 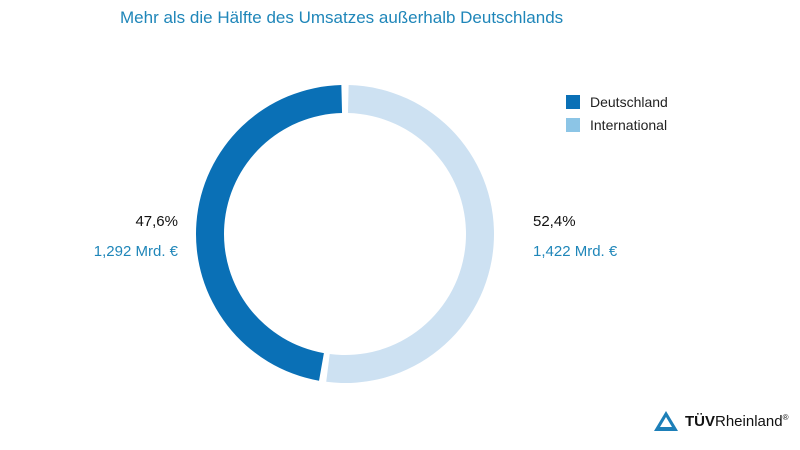 What do you see at coordinates (700, 421) in the screenshot?
I see `logo-text-bold: TÜV` at bounding box center [700, 421].